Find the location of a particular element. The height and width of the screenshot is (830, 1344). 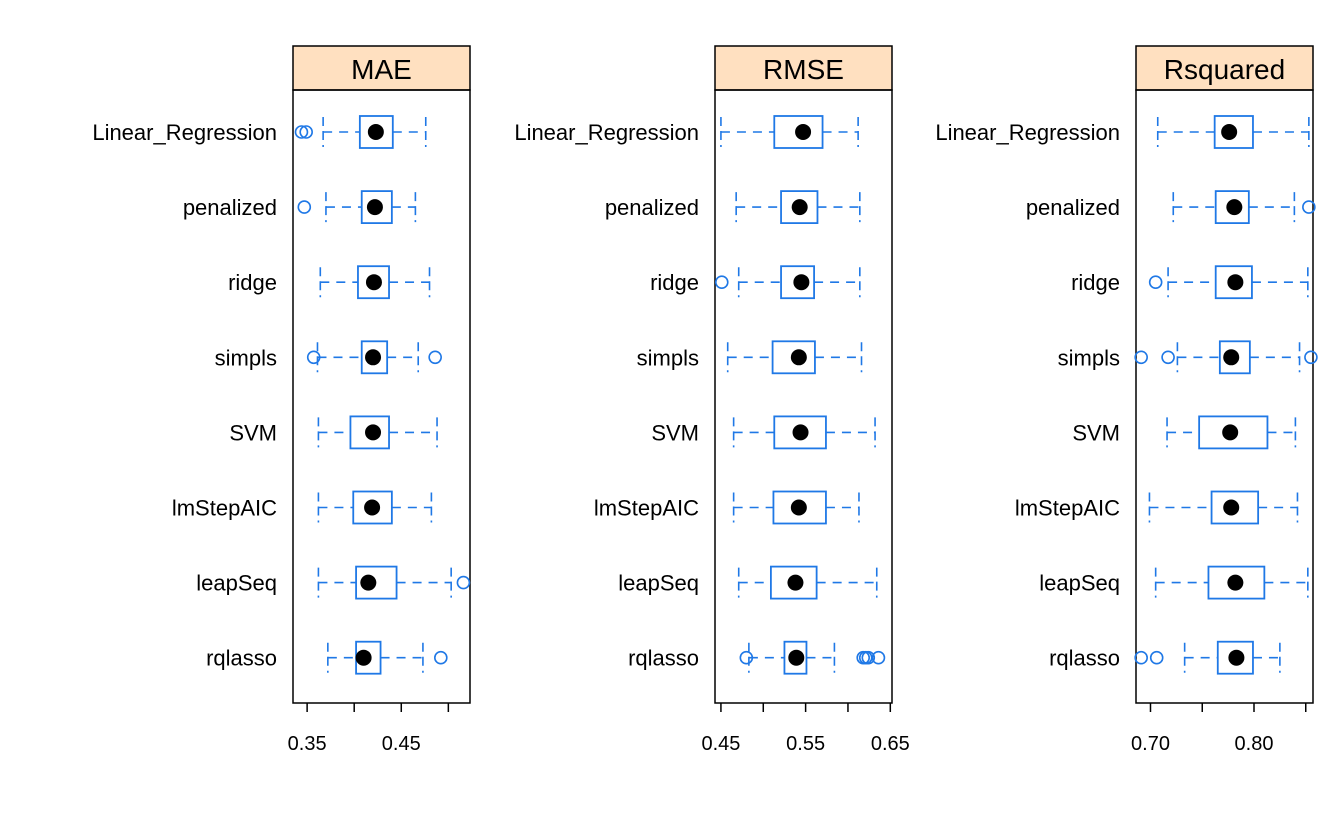

box-penalized-mae is located at coordinates (357, 207).